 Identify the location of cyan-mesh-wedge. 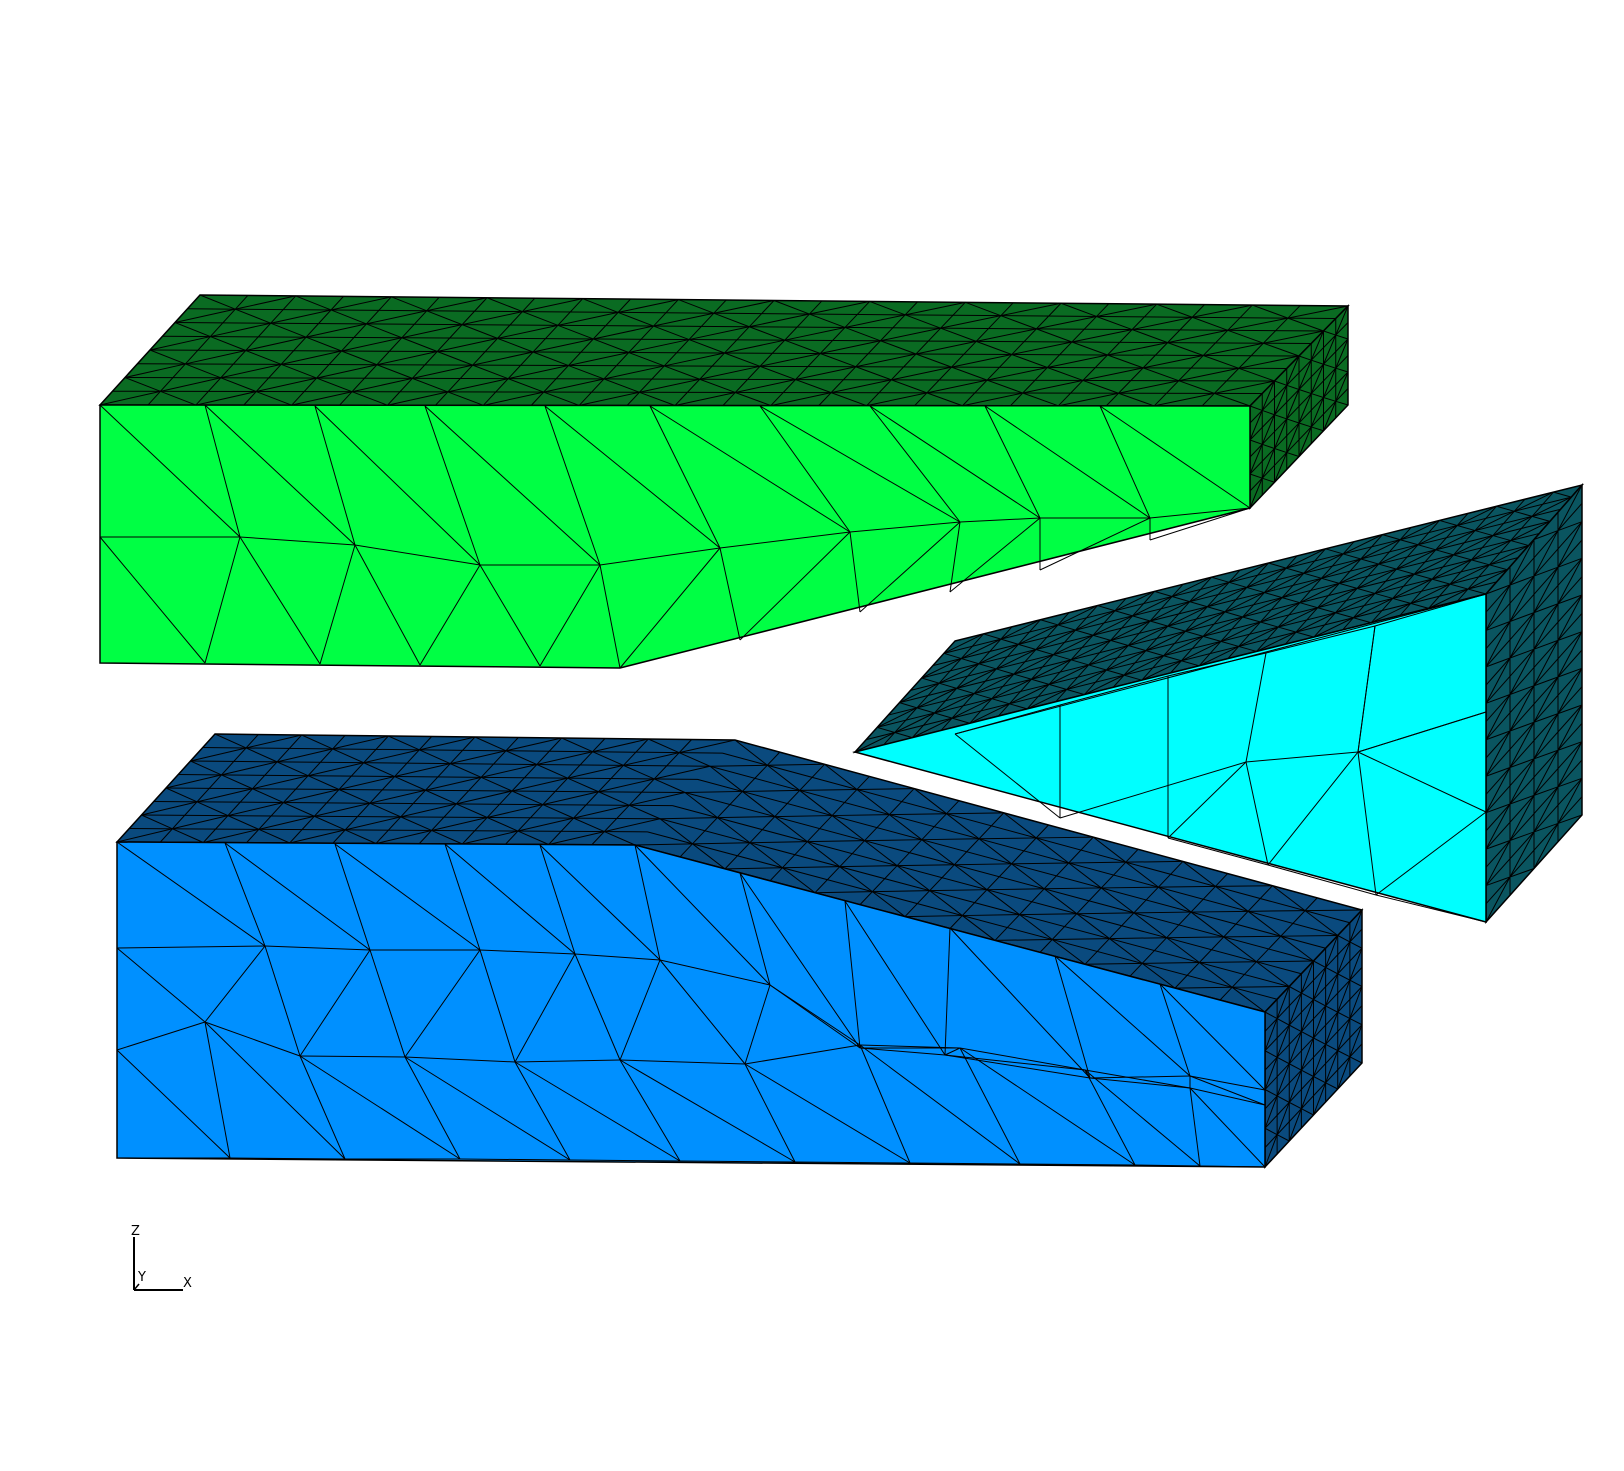
(1218, 703).